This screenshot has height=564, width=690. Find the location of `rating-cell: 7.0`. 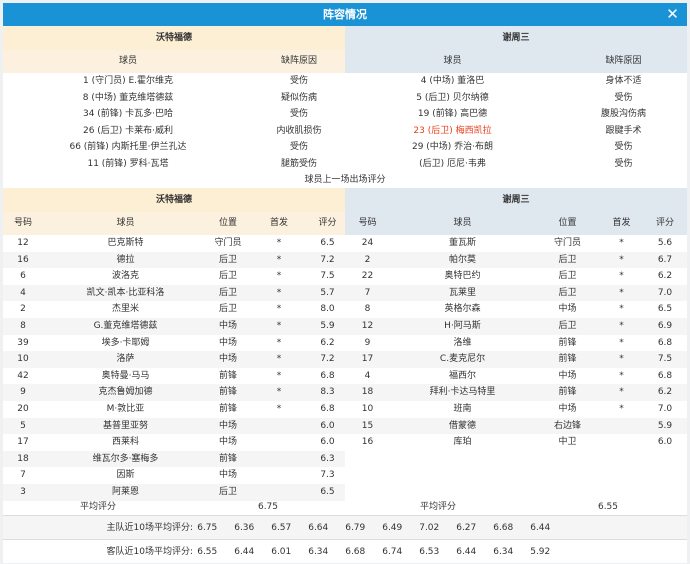

rating-cell: 7.0 is located at coordinates (665, 292).